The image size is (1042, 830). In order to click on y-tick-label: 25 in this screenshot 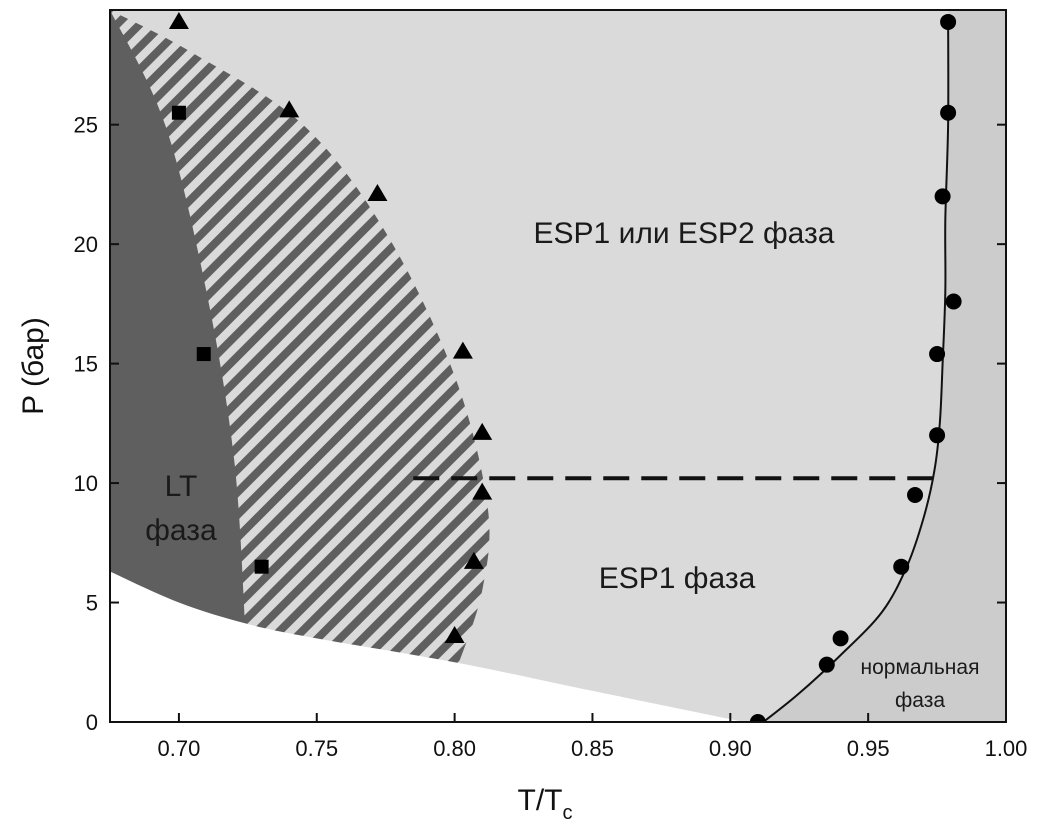, I will do `click(86, 125)`.